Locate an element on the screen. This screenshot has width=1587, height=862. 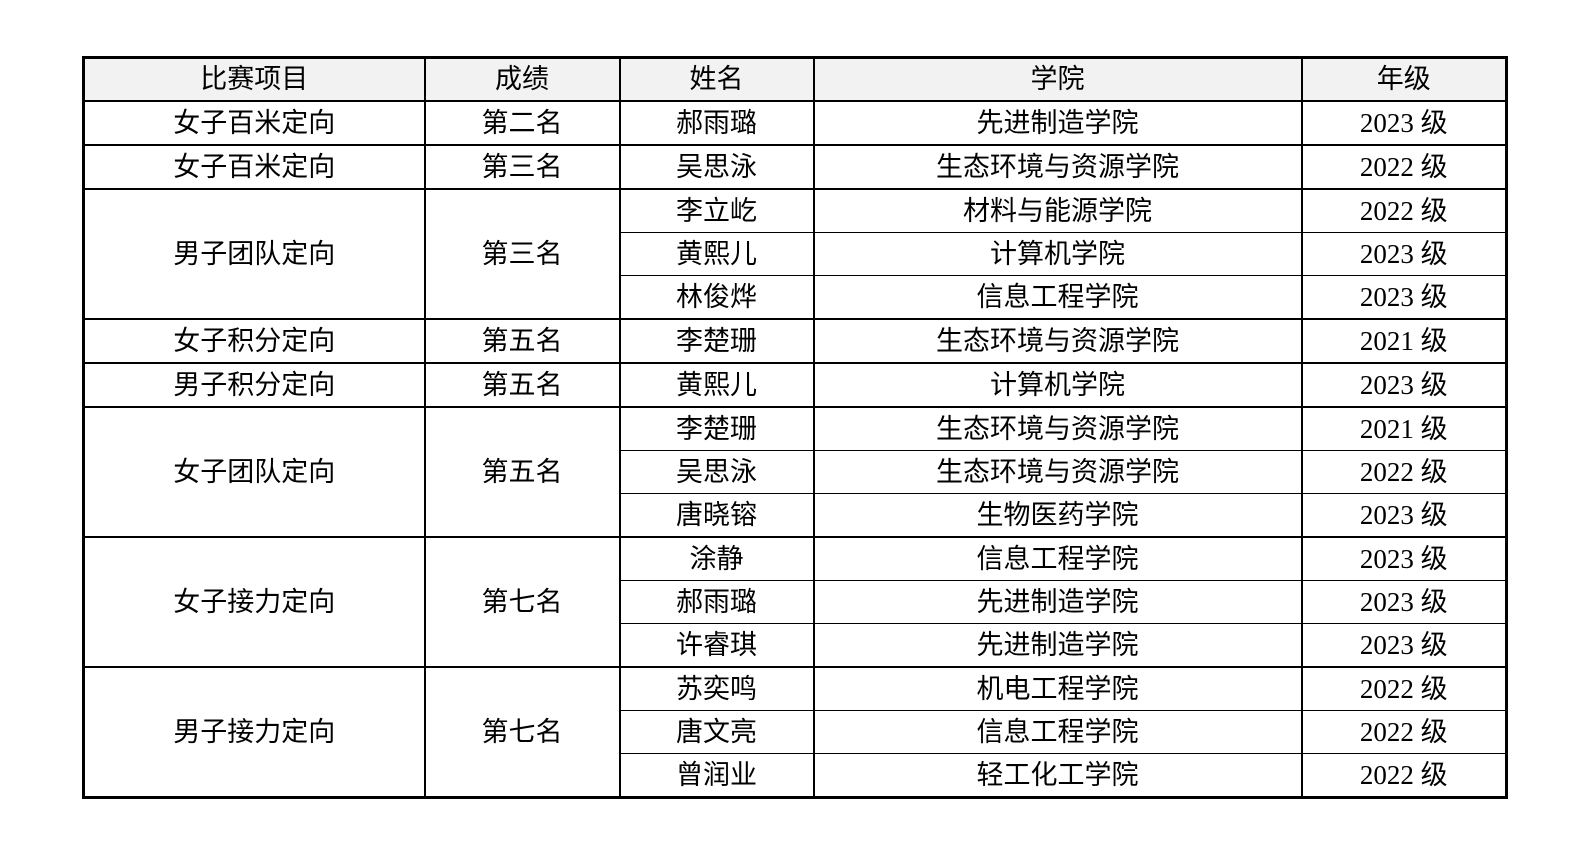
cell-event: 男子积分定向 is located at coordinates (254, 385).